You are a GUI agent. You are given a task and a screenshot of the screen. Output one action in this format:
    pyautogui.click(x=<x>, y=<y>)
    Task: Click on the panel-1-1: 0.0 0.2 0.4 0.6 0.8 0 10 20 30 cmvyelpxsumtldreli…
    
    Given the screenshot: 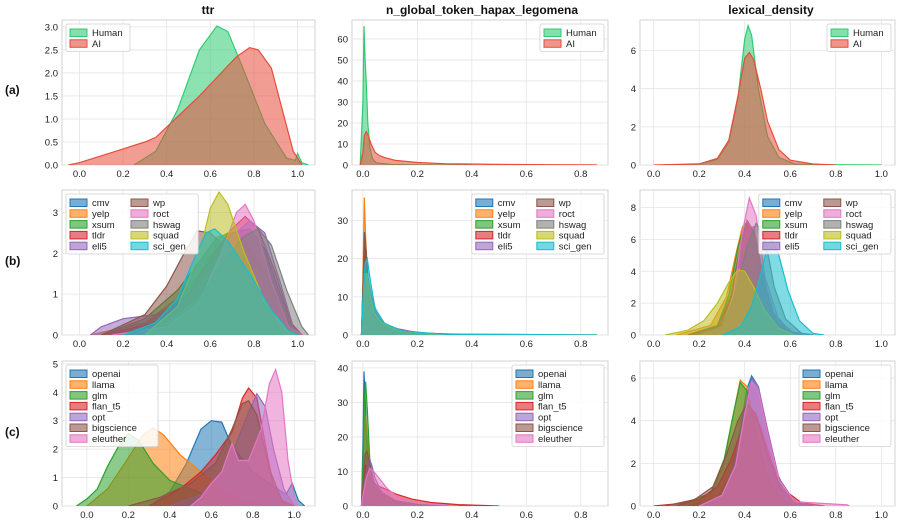 What is the action you would take?
    pyautogui.click(x=473, y=269)
    